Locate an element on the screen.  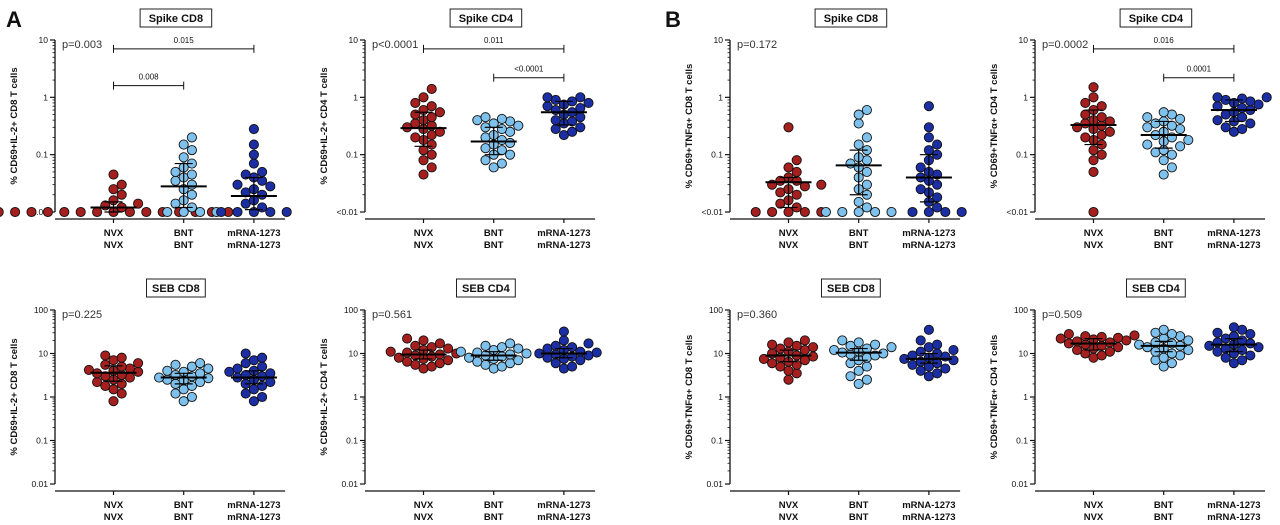
y-tick-label: <0.01 is located at coordinates (37, 212).